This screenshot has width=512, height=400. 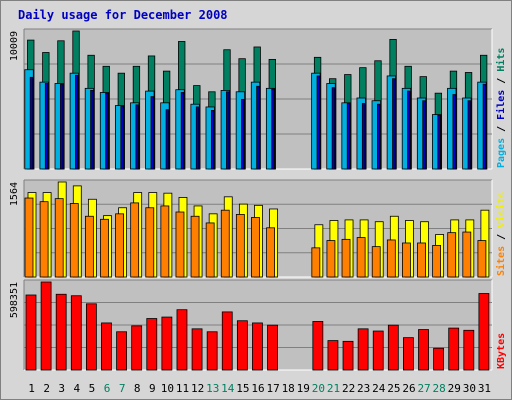 I want to click on y-max-label: 598351, so click(x=14, y=300).